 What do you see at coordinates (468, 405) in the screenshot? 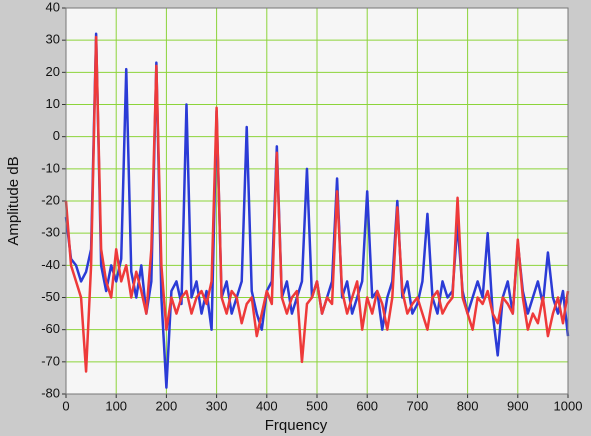
I see `x-tick-label: 800` at bounding box center [468, 405].